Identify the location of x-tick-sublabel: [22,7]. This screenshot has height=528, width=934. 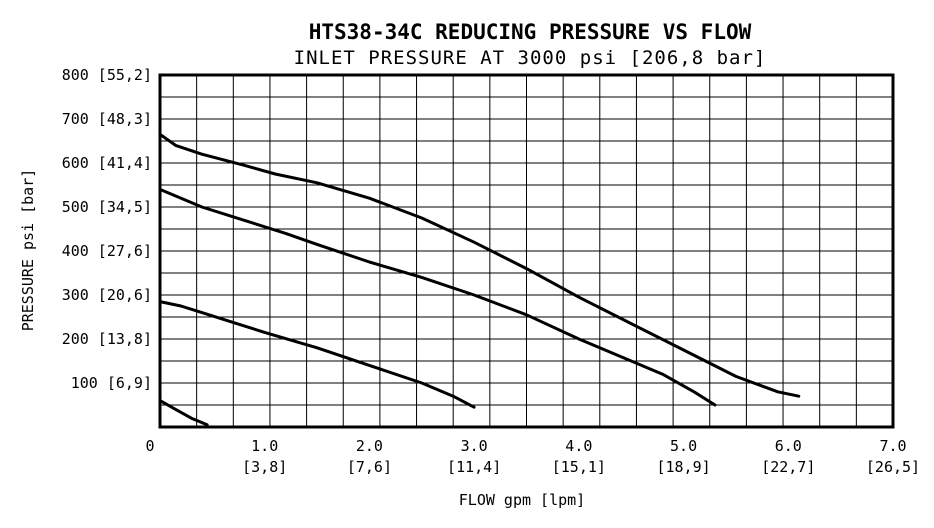
(788, 467).